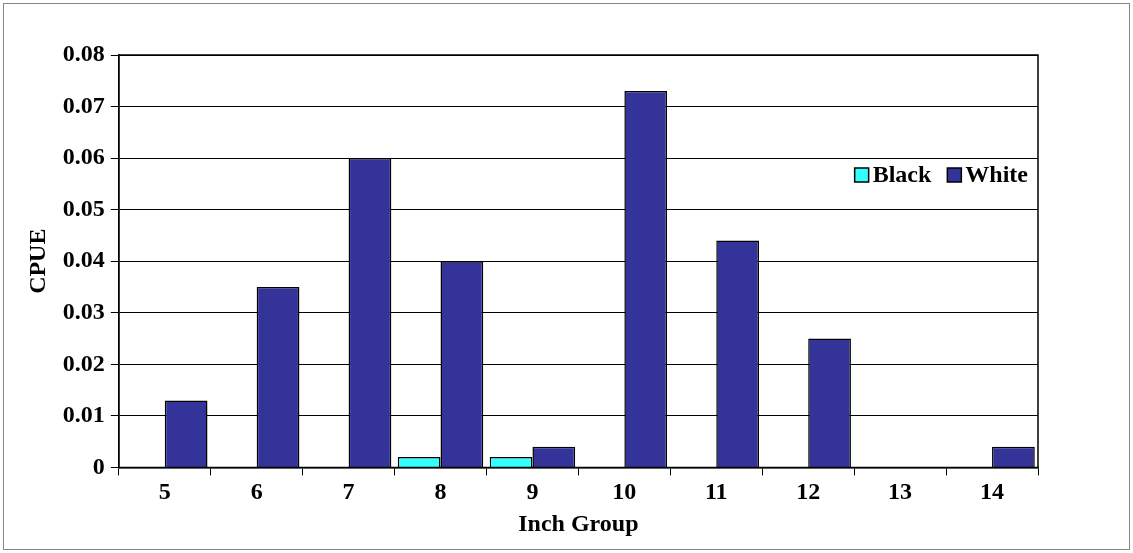 The height and width of the screenshot is (553, 1133). I want to click on x-tick-label: 11, so click(716, 491).